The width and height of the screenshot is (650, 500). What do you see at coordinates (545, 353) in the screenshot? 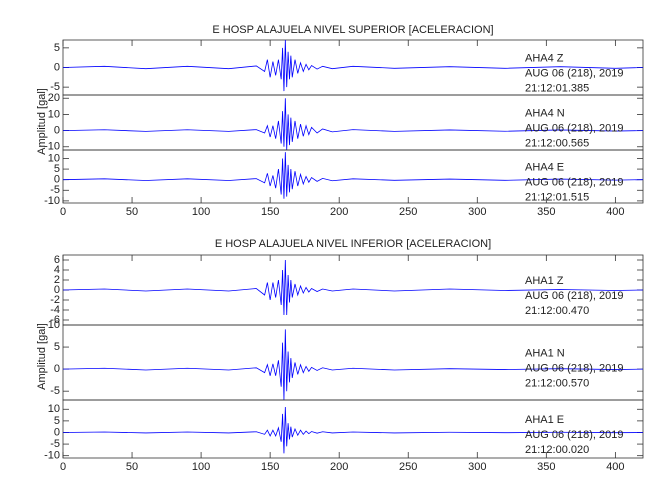
I see `station-label: AHA1 N` at bounding box center [545, 353].